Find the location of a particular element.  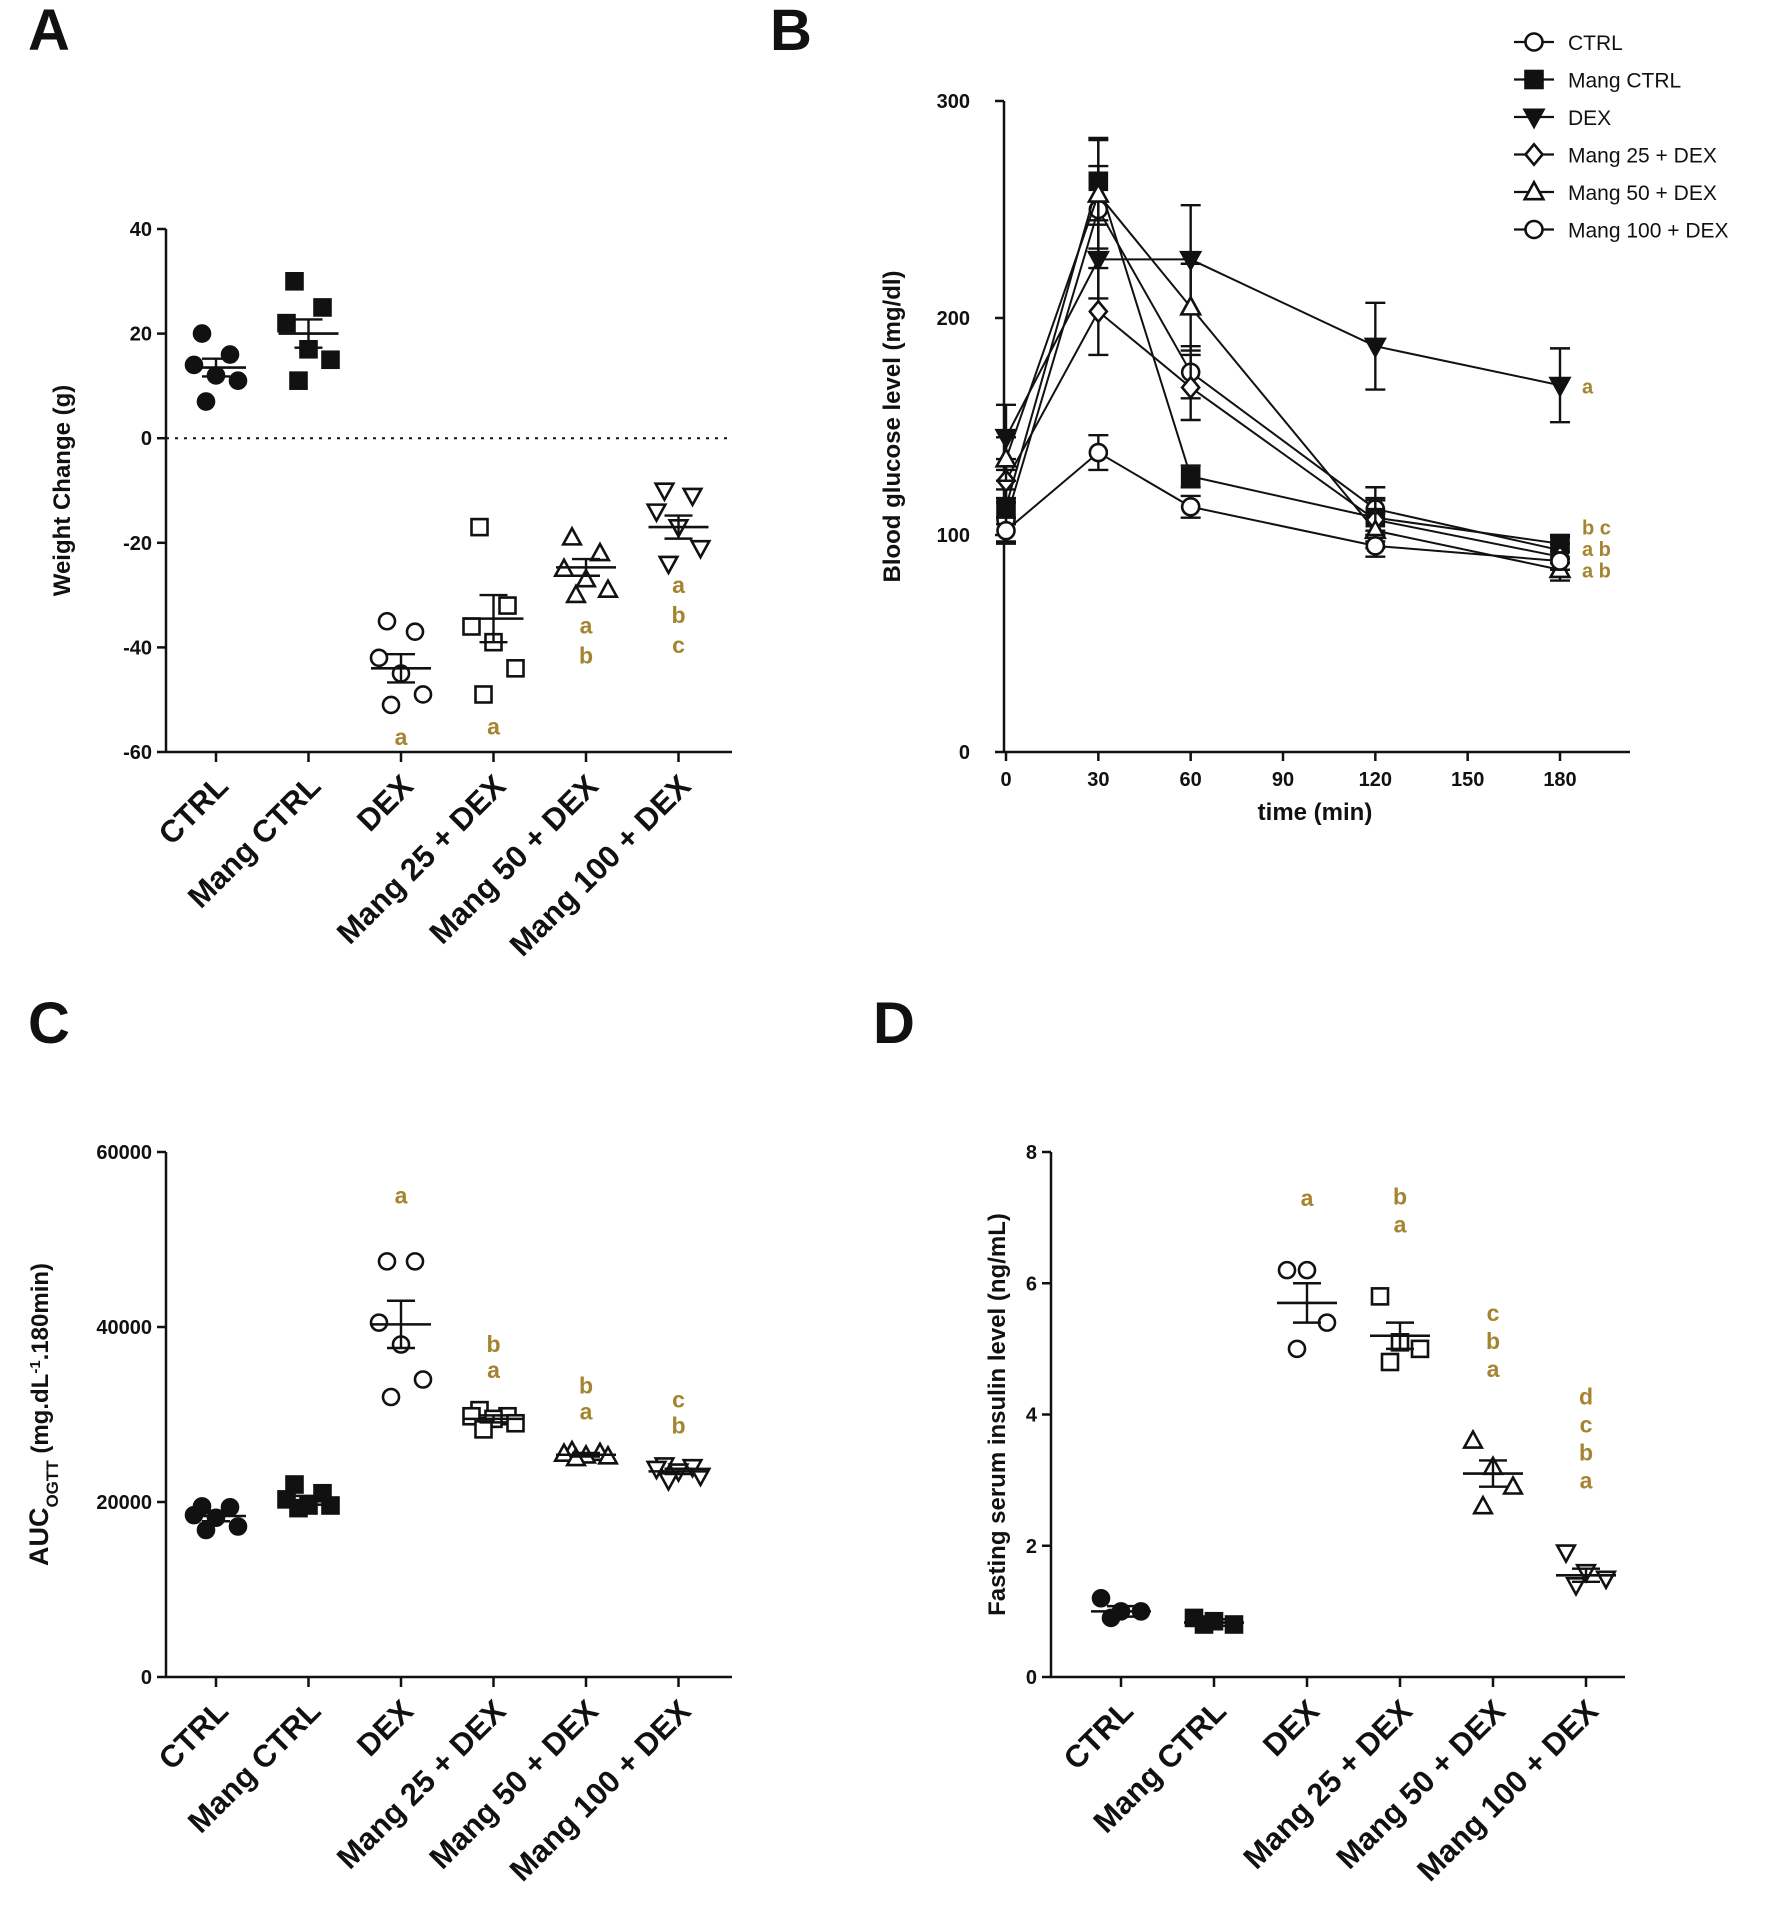

x-tick-label: DEX is located at coordinates (1291, 1728).